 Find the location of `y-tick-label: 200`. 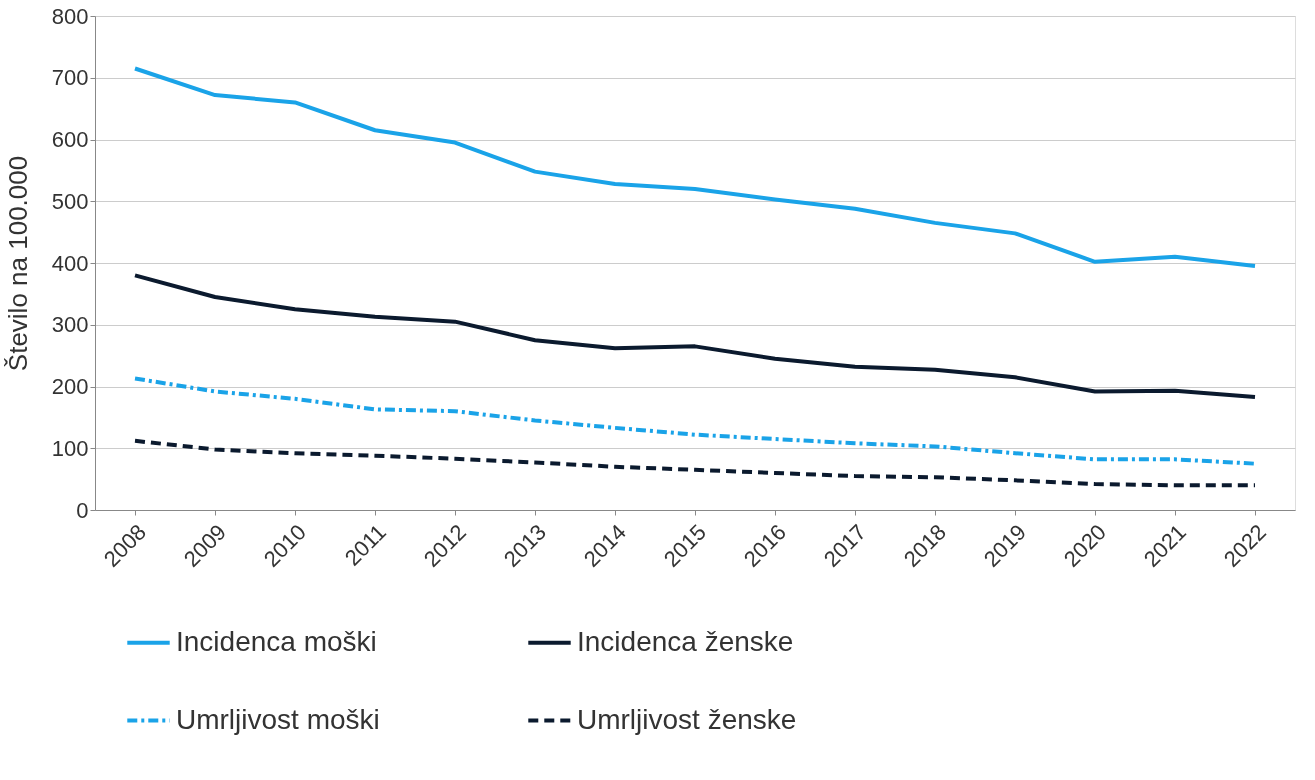

y-tick-label: 200 is located at coordinates (70, 386).